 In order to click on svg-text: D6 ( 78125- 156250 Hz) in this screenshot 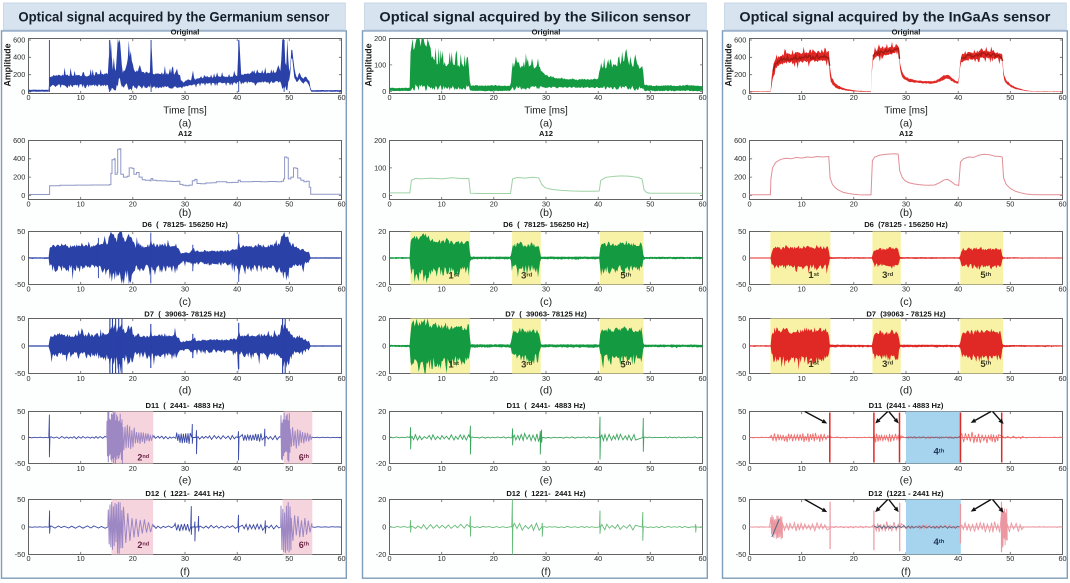, I will do `click(185, 224)`.